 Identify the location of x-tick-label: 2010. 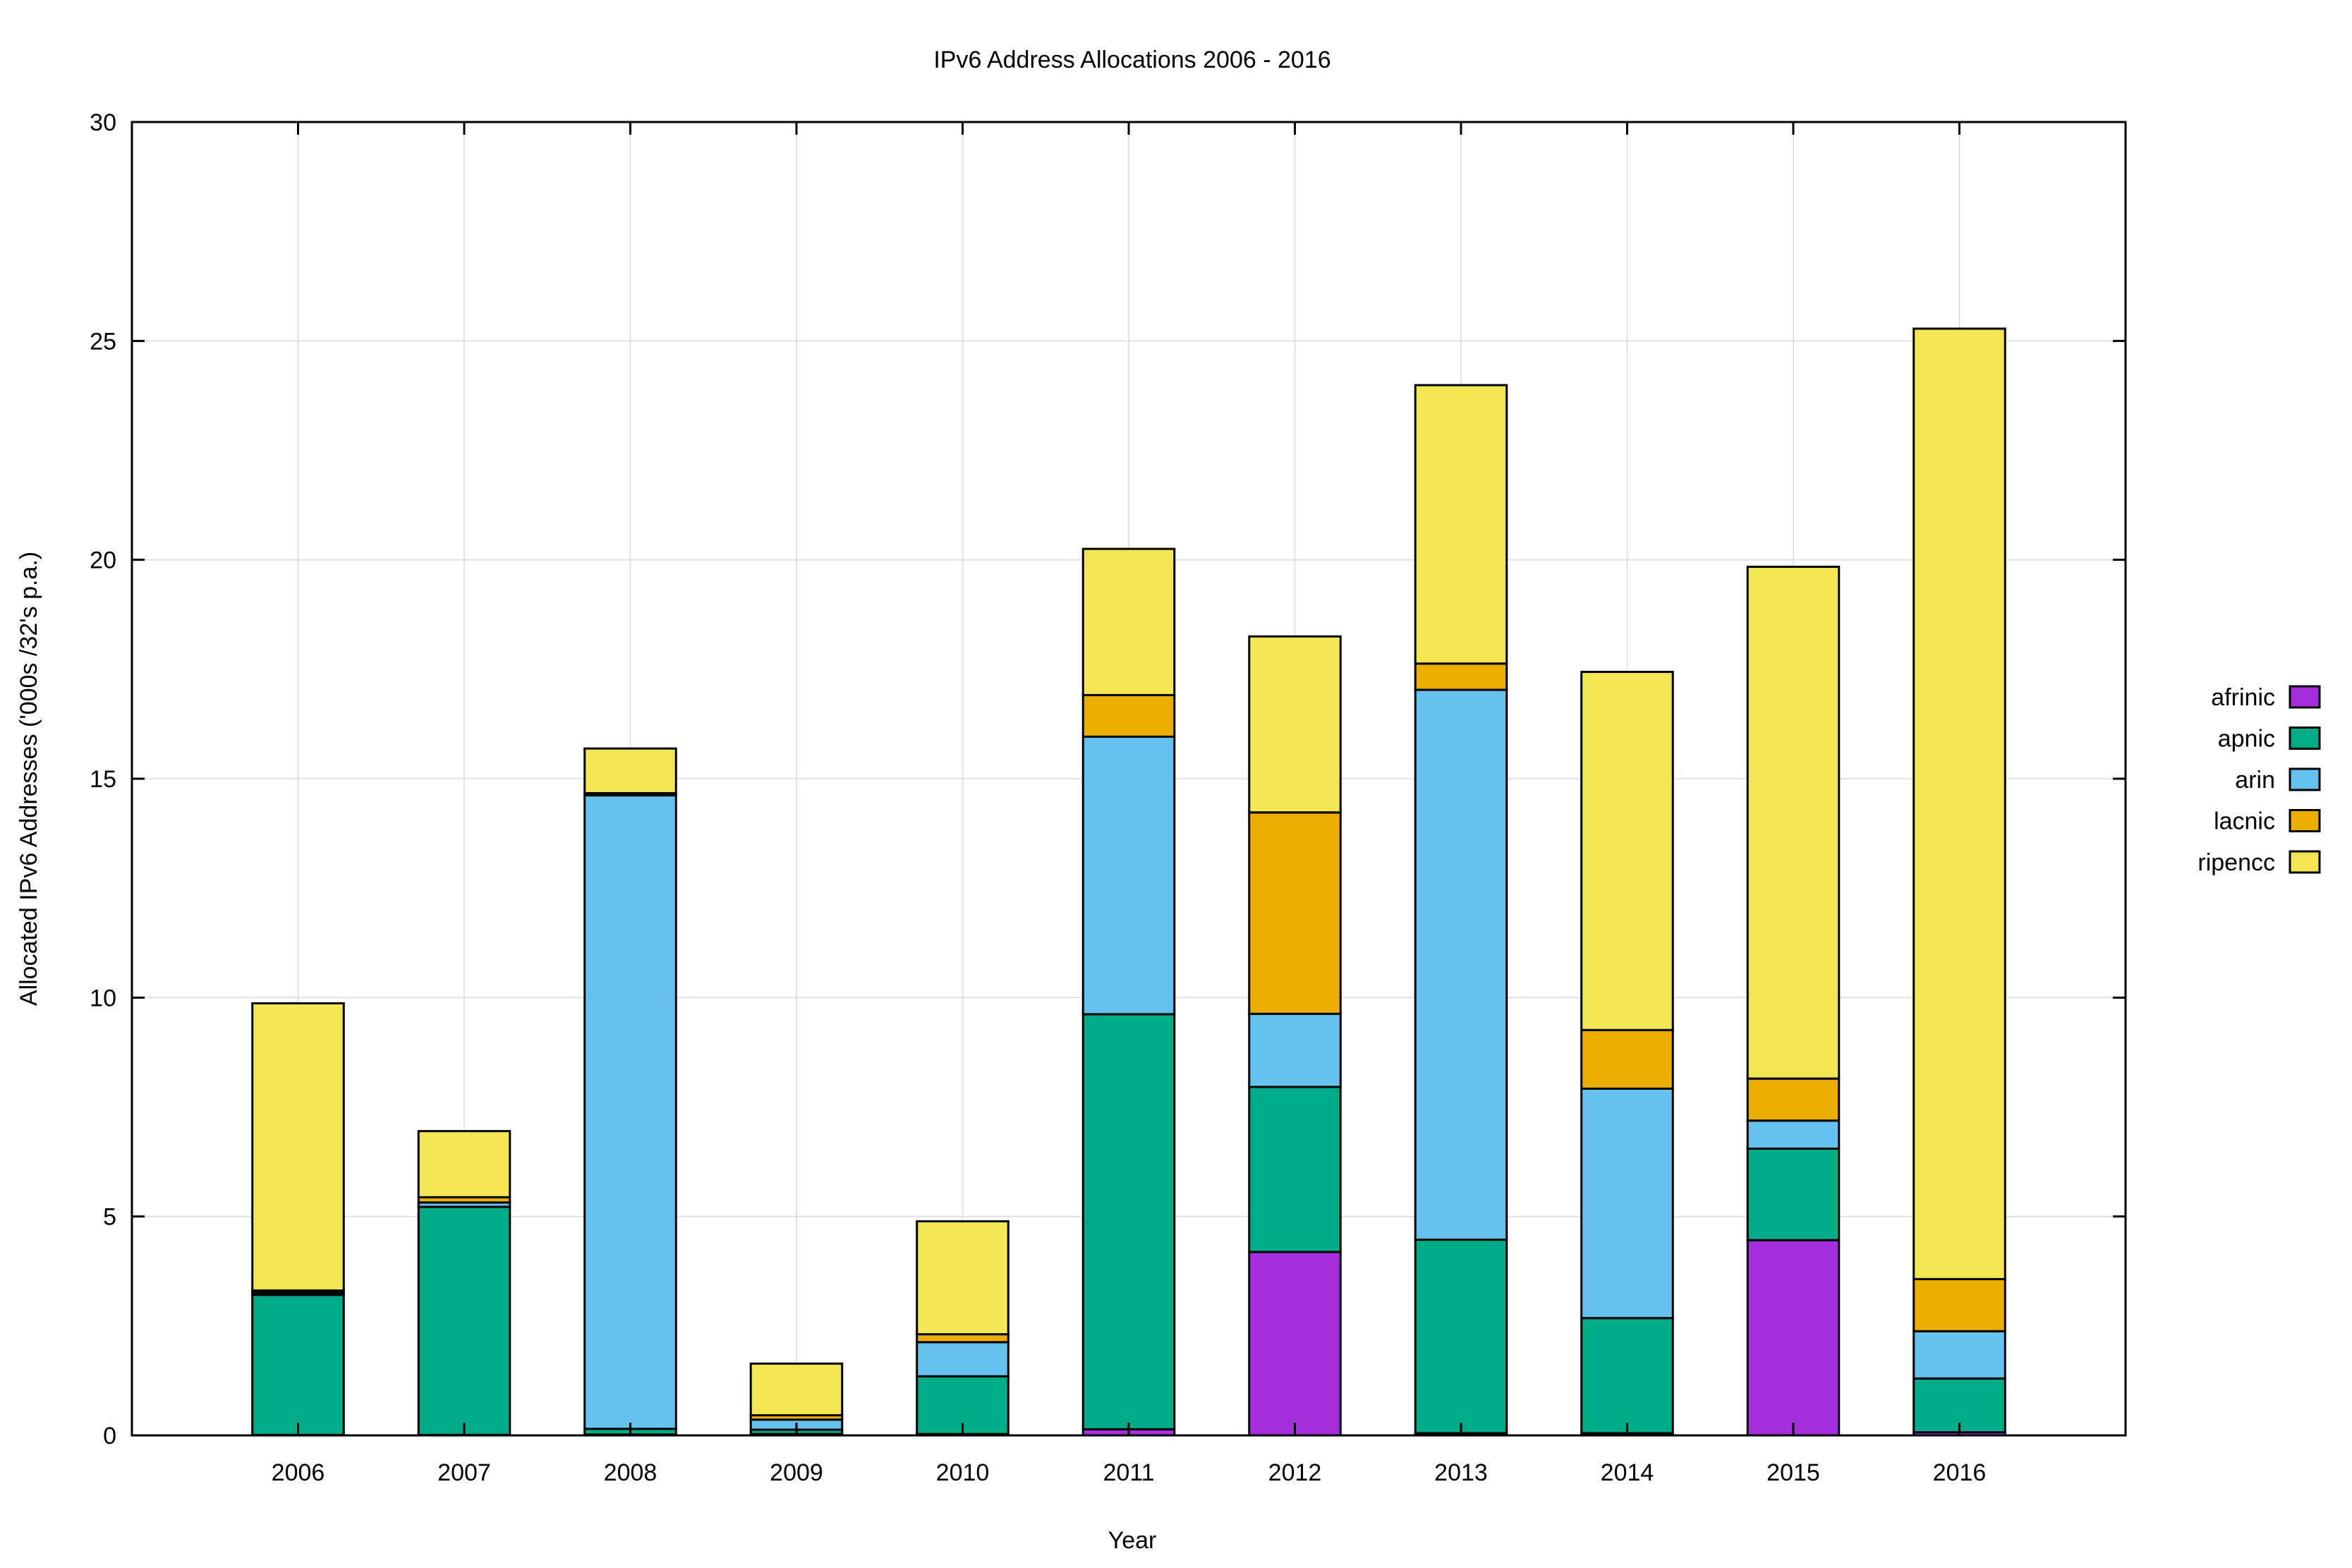
(963, 1472).